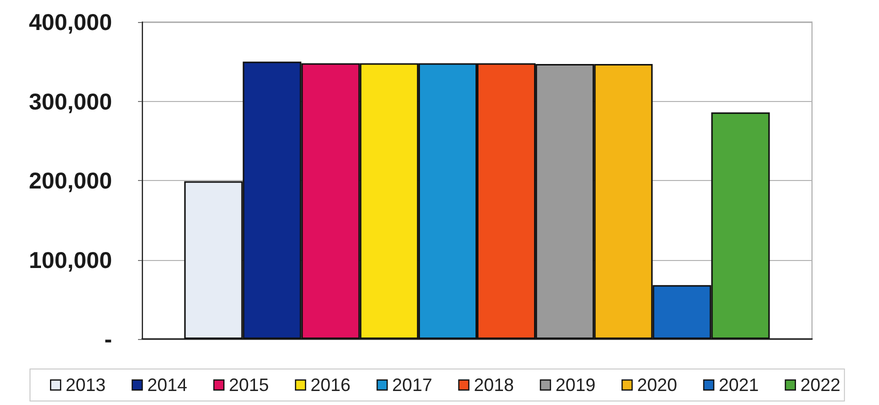 The height and width of the screenshot is (405, 879). What do you see at coordinates (108, 339) in the screenshot?
I see `y-tick-label: -` at bounding box center [108, 339].